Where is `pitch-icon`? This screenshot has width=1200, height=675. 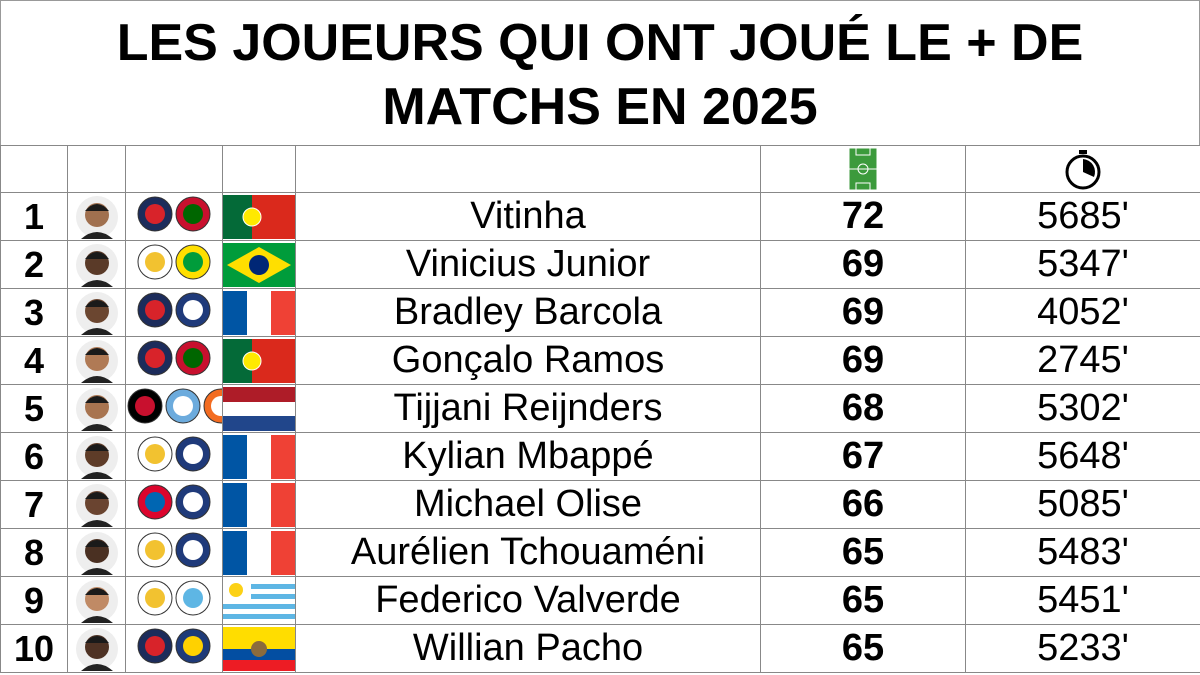
pitch-icon is located at coordinates (863, 169).